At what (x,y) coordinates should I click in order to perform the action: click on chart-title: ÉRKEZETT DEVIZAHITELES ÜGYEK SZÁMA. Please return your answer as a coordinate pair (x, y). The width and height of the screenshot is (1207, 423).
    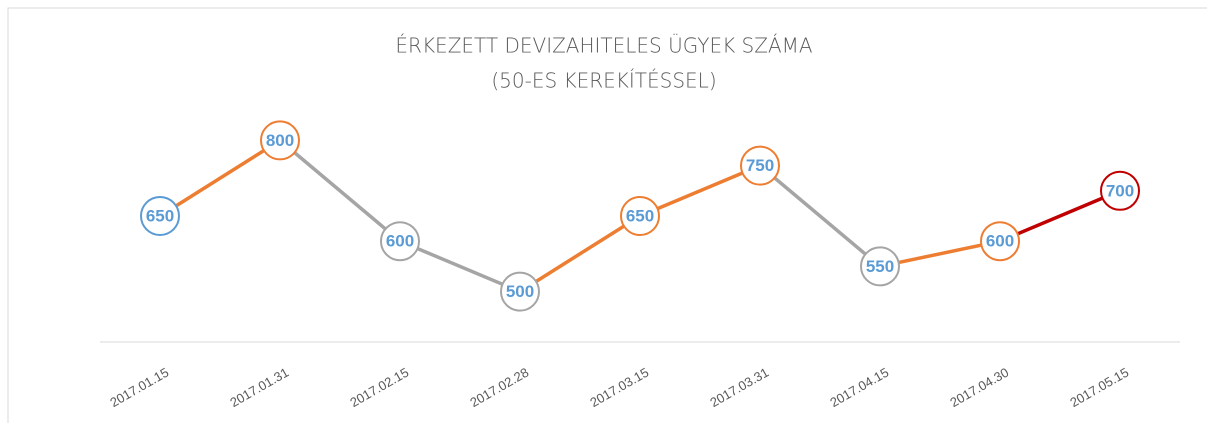
    Looking at the image, I should click on (603, 46).